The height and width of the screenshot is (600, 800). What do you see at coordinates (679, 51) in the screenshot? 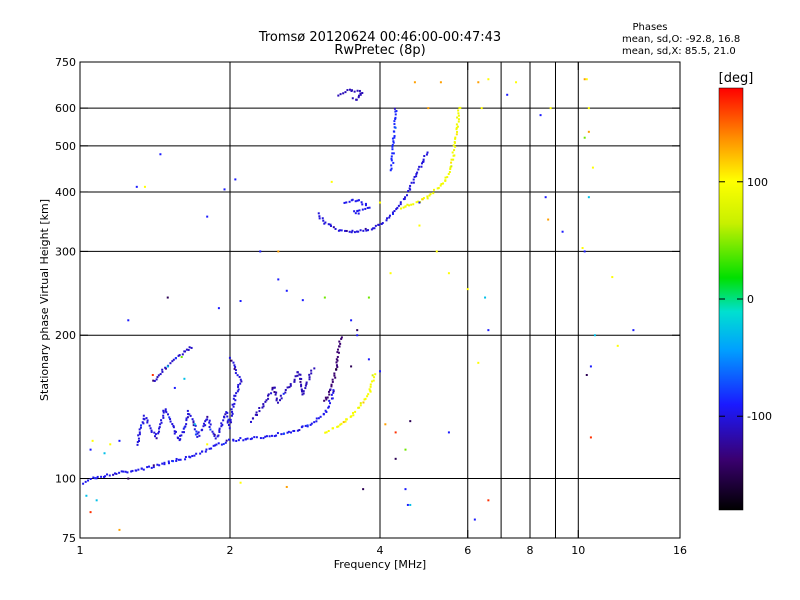
I see `phases-x-stats: mean, sd,X: 85.5, 21.0` at bounding box center [679, 51].